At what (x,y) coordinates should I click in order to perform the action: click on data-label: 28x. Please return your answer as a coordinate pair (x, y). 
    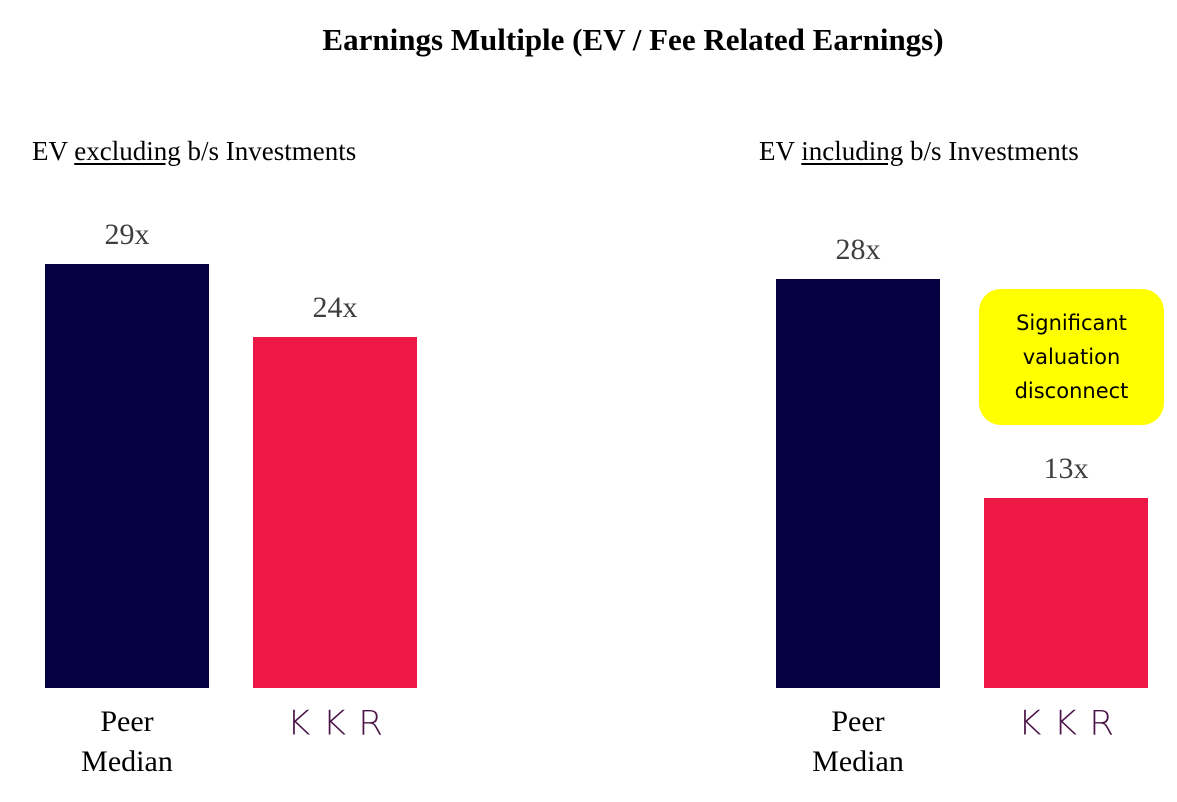
    Looking at the image, I should click on (858, 249).